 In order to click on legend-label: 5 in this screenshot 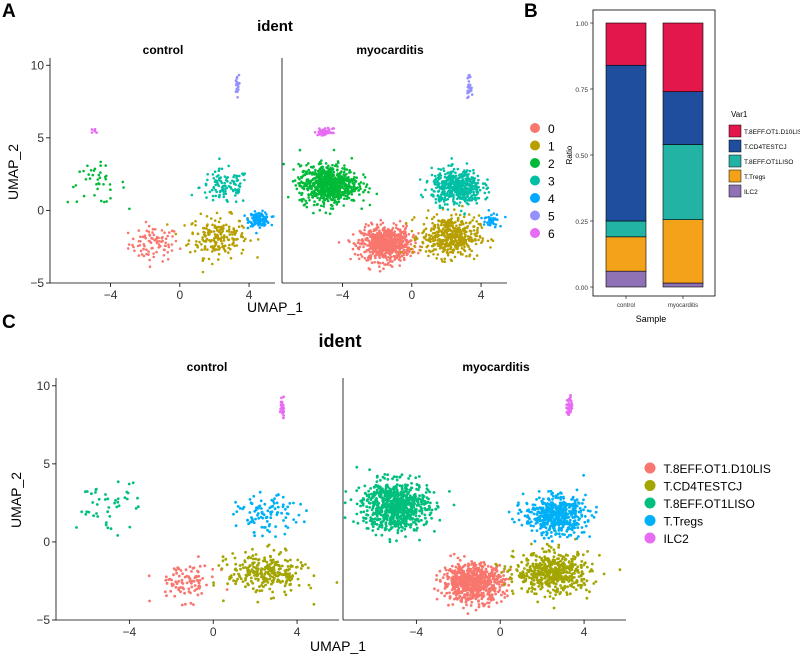, I will do `click(551, 217)`.